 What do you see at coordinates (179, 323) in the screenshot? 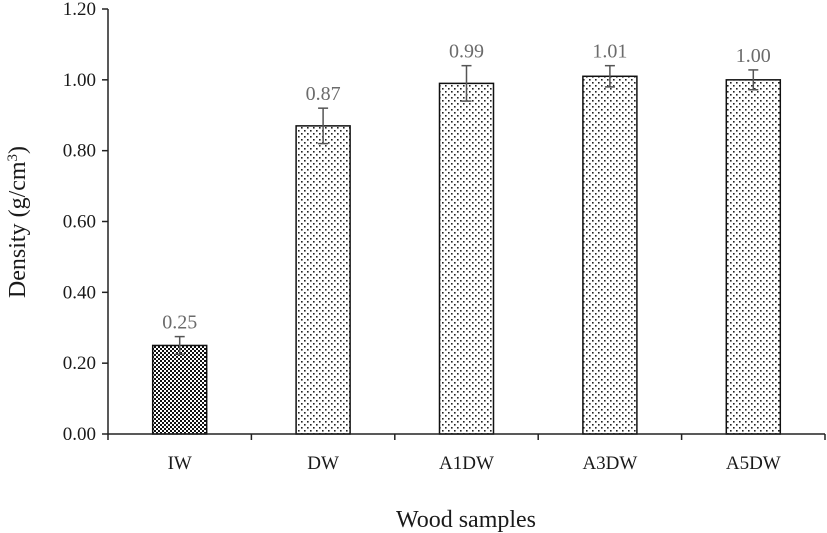
I see `data-label-iw: 0.25` at bounding box center [179, 323].